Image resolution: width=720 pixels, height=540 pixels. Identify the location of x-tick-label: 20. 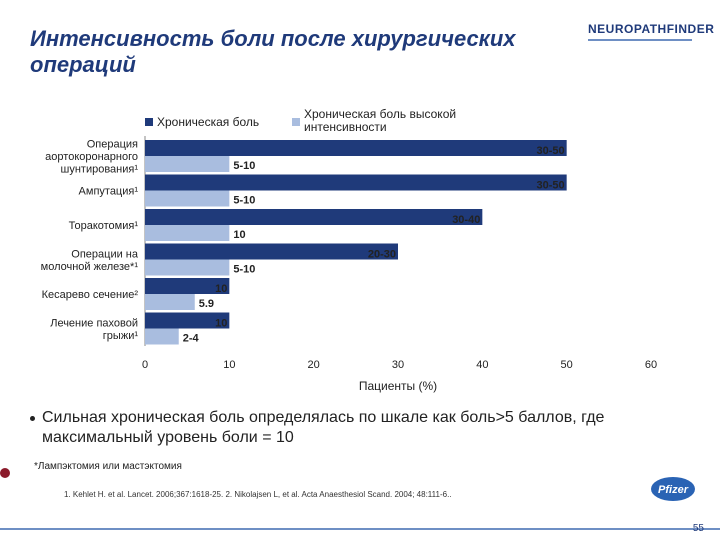
(314, 365).